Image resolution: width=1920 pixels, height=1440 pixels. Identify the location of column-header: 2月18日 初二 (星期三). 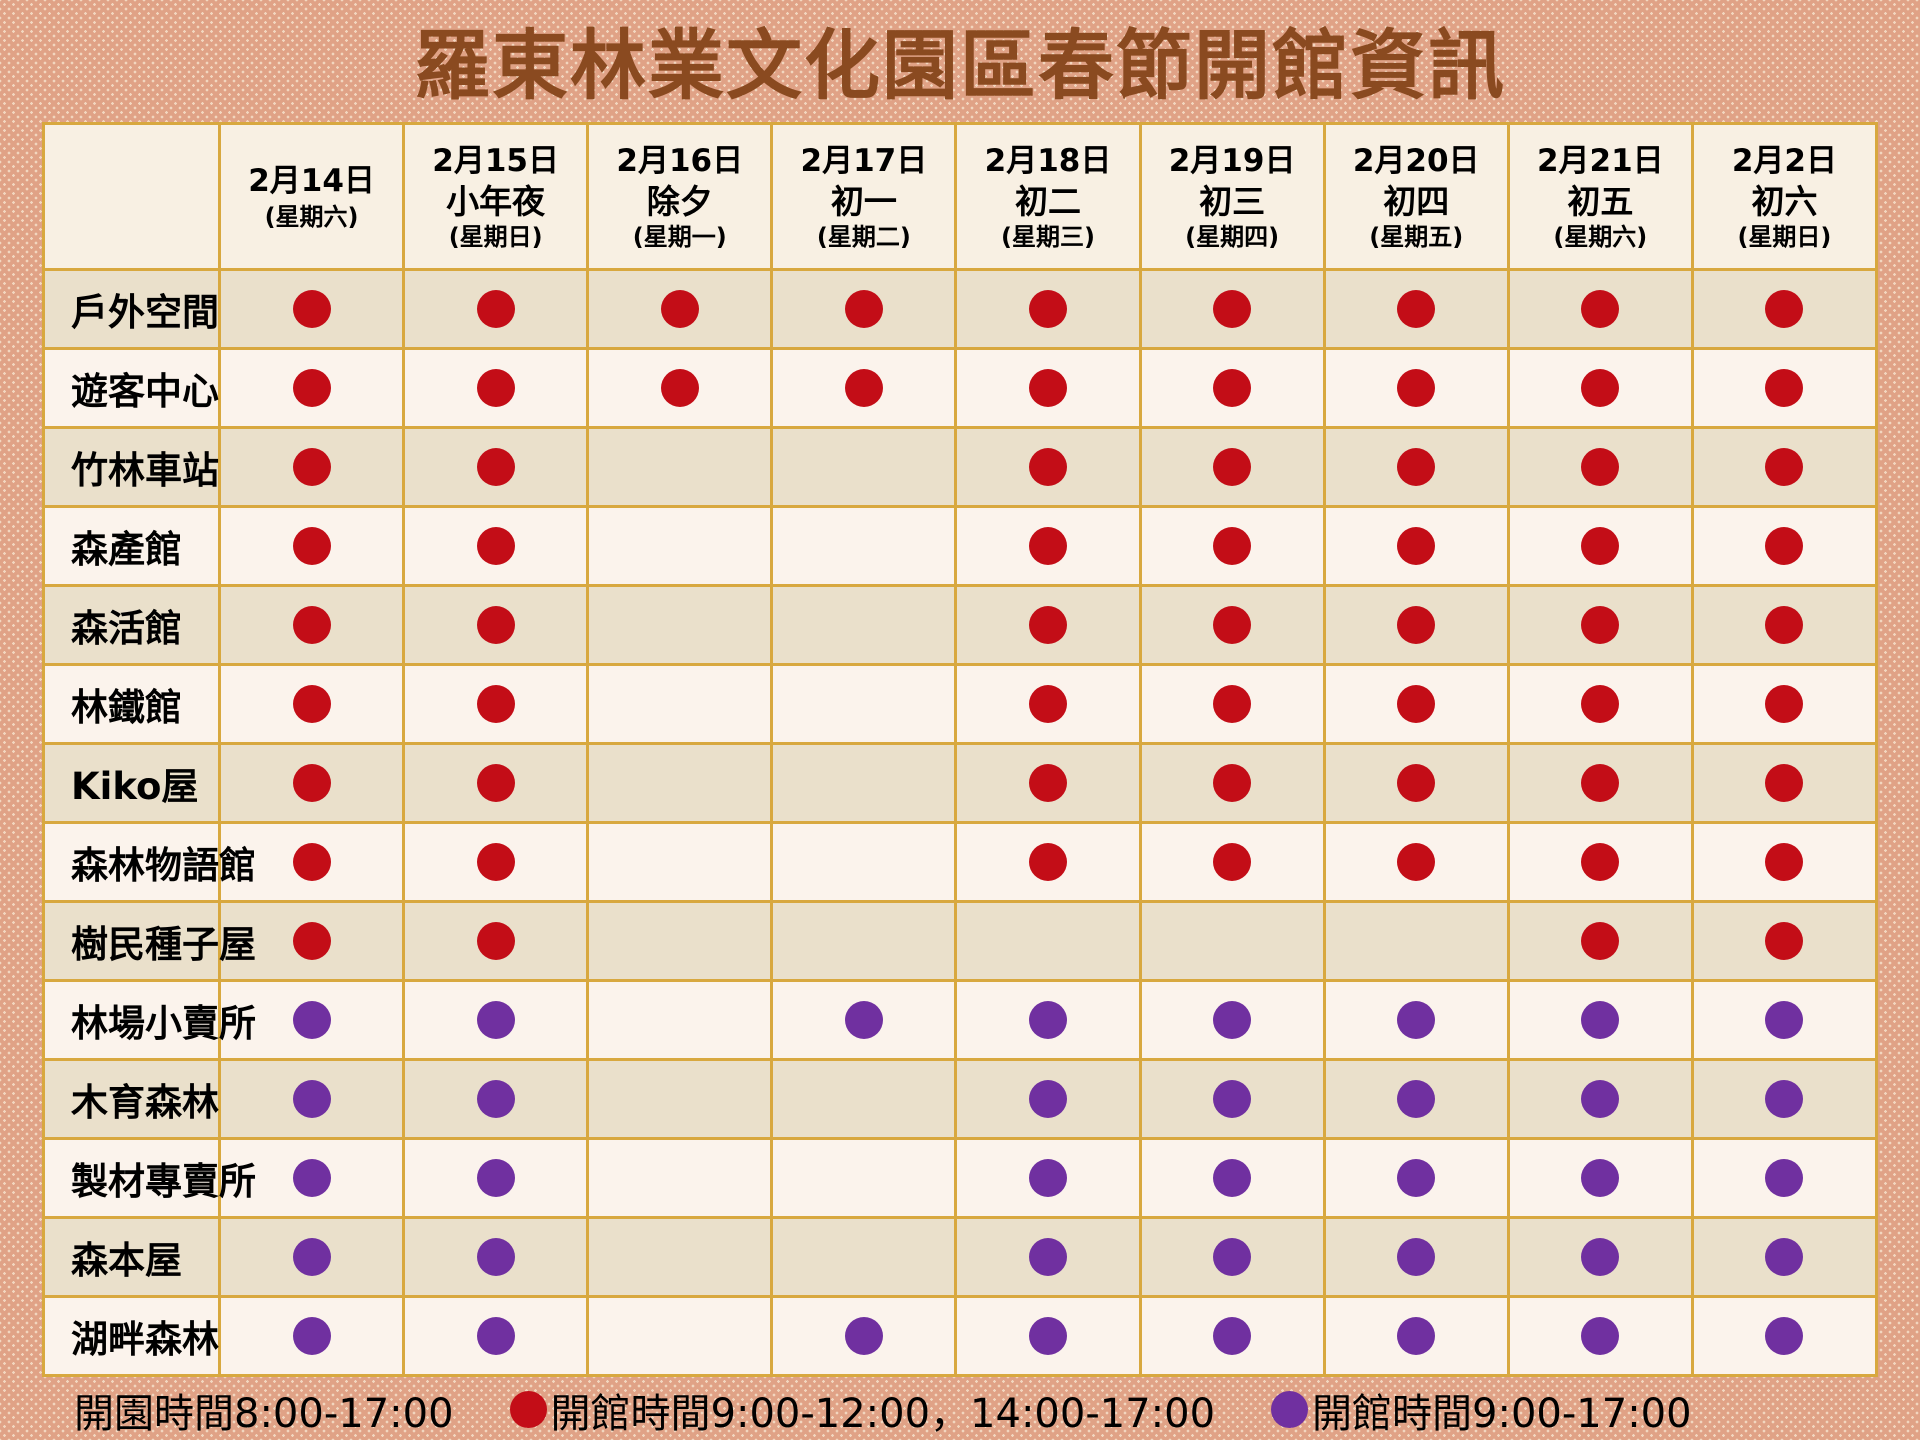
(1048, 196).